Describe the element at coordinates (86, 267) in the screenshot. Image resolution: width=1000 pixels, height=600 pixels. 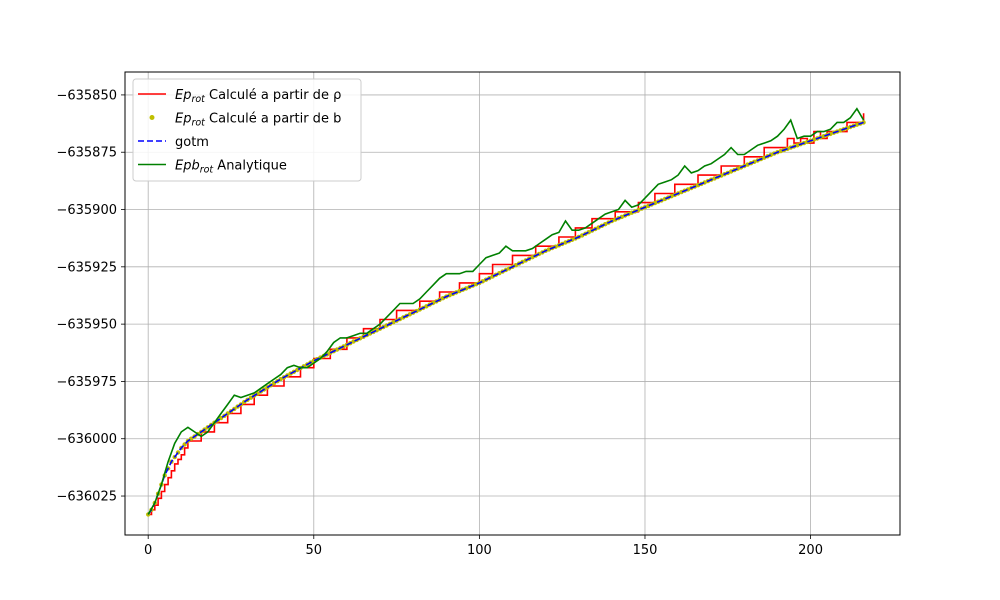
I see `y-tick-label: −635925` at that location.